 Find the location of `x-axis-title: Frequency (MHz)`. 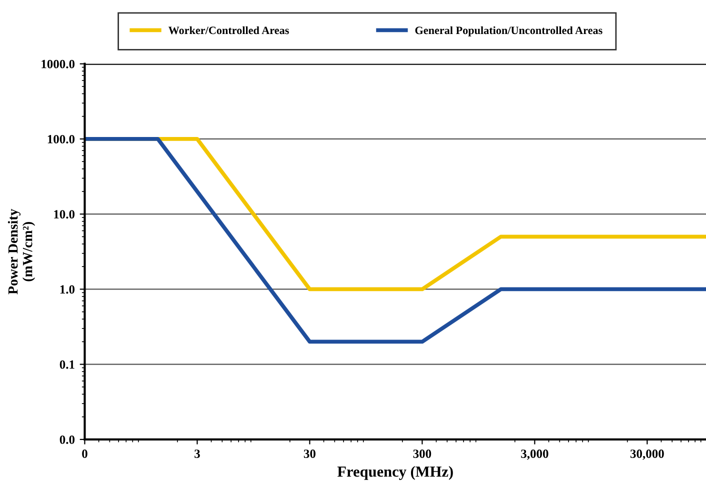

x-axis-title: Frequency (MHz) is located at coordinates (395, 473).